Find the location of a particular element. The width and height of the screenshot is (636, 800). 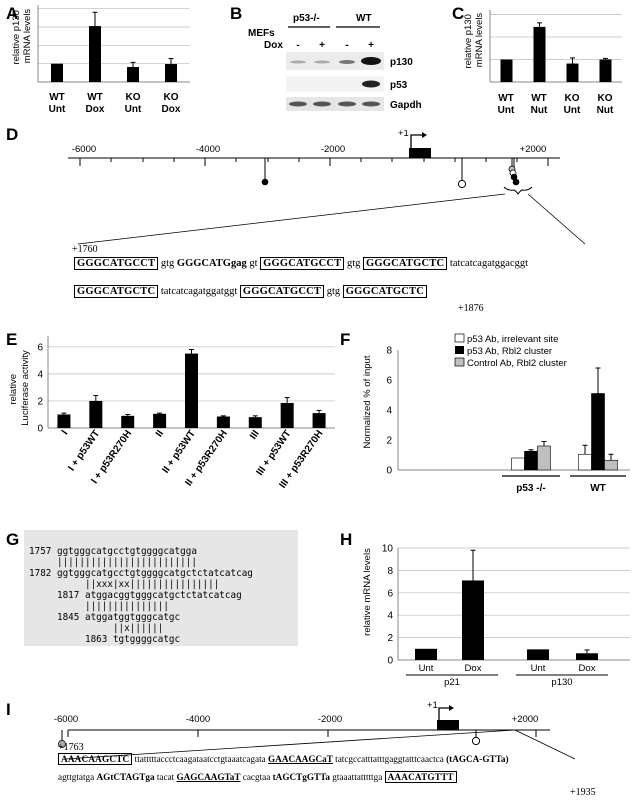

map-d-ticks is located at coordinates (314, 162).